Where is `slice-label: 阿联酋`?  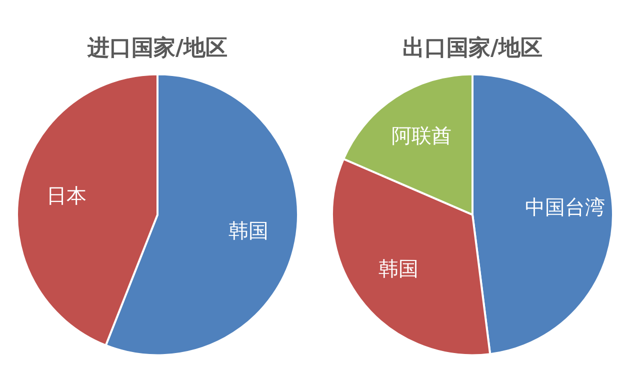
slice-label: 阿联酋 is located at coordinates (422, 135).